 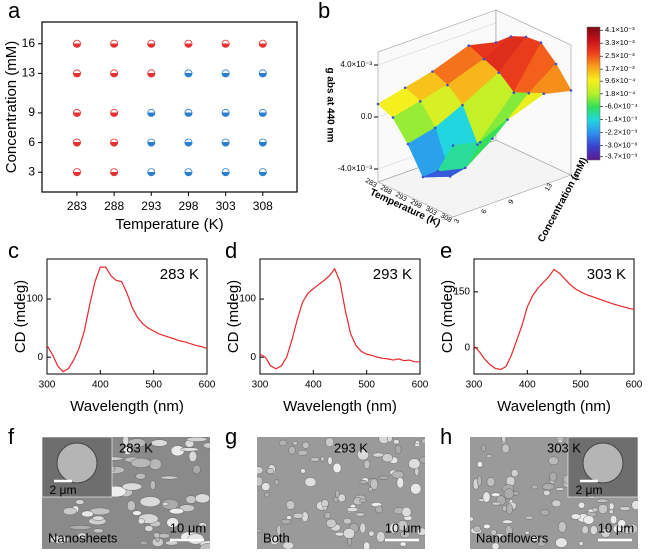 I want to click on x-tick-label: 600, so click(x=420, y=385).